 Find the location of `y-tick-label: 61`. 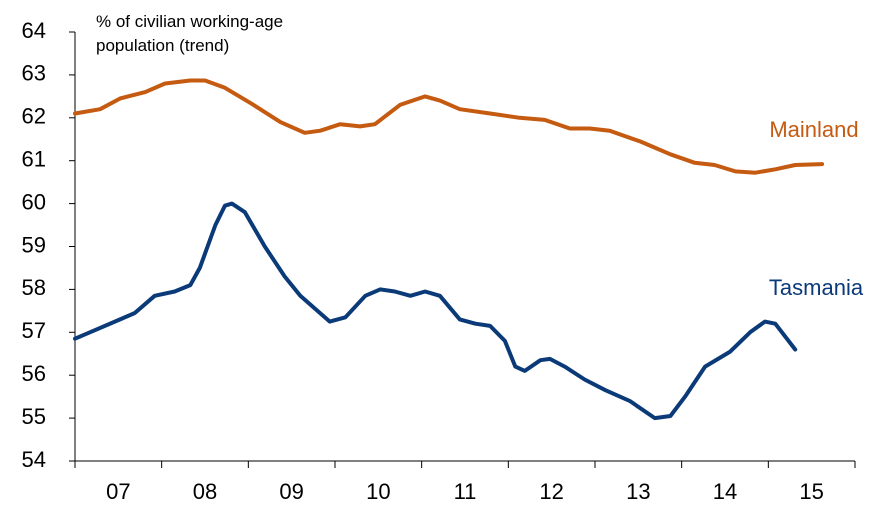

y-tick-label: 61 is located at coordinates (34, 159).